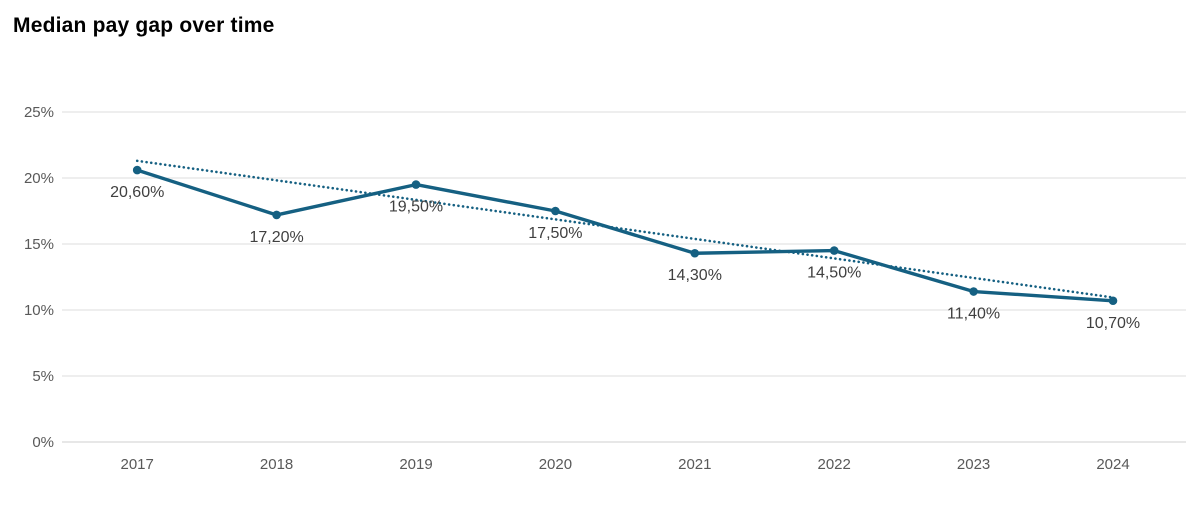  Describe the element at coordinates (834, 464) in the screenshot. I see `x-axis-tick-label: 2022` at that location.